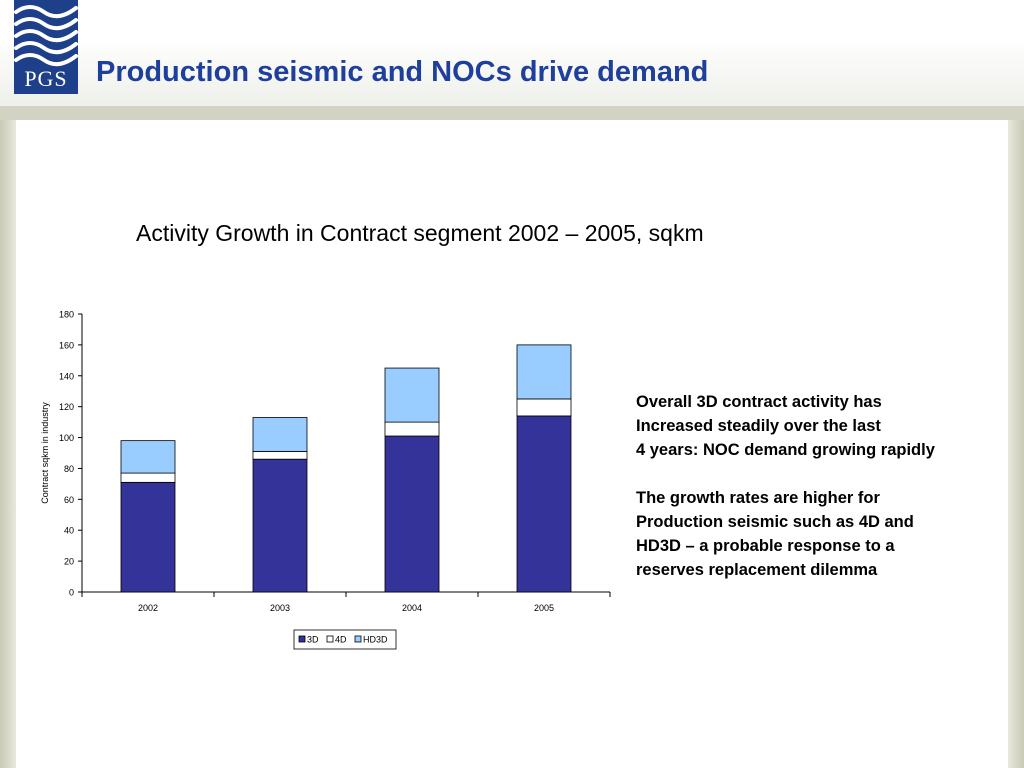 The image size is (1024, 768). I want to click on legend-swatch-3d, so click(302, 639).